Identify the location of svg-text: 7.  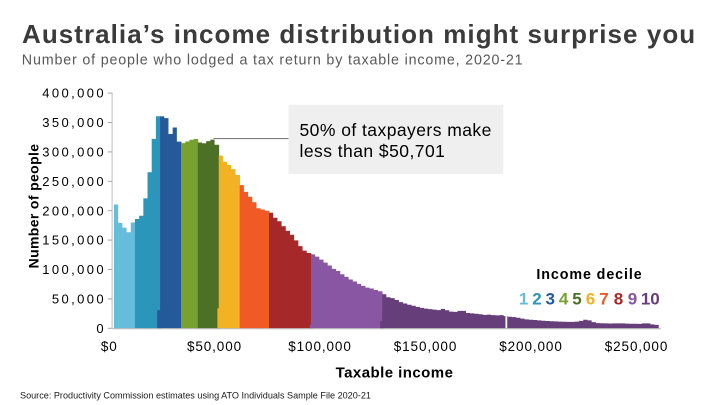
(603, 299).